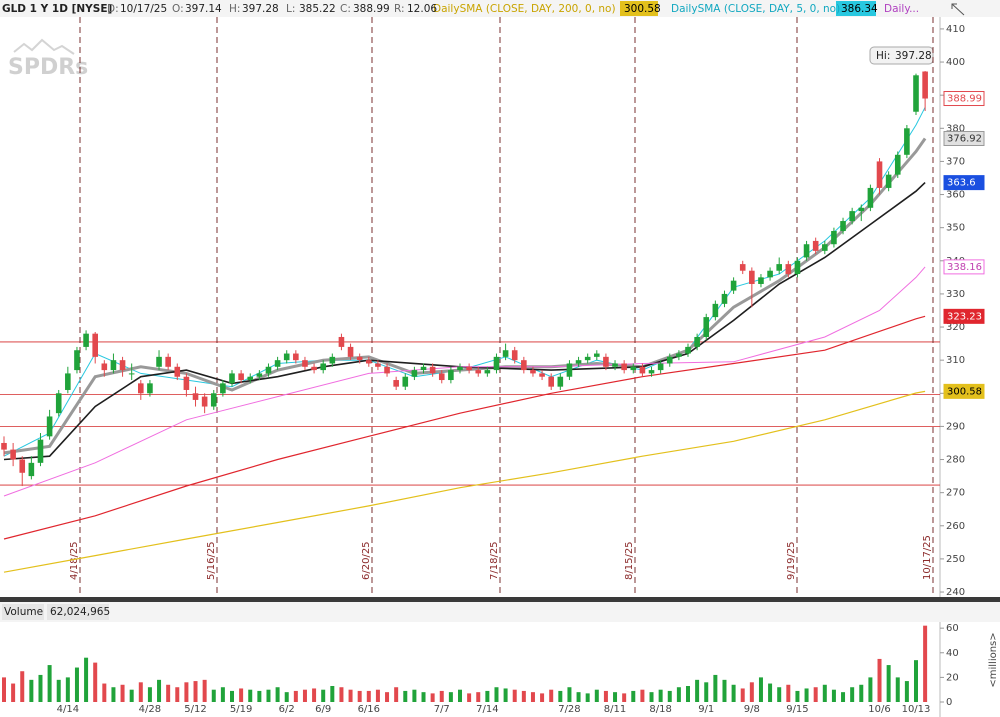 This screenshot has height=717, width=1000. I want to click on study-name: DailySMA (CLOSE, DAY, 5, 0, no), so click(755, 9).